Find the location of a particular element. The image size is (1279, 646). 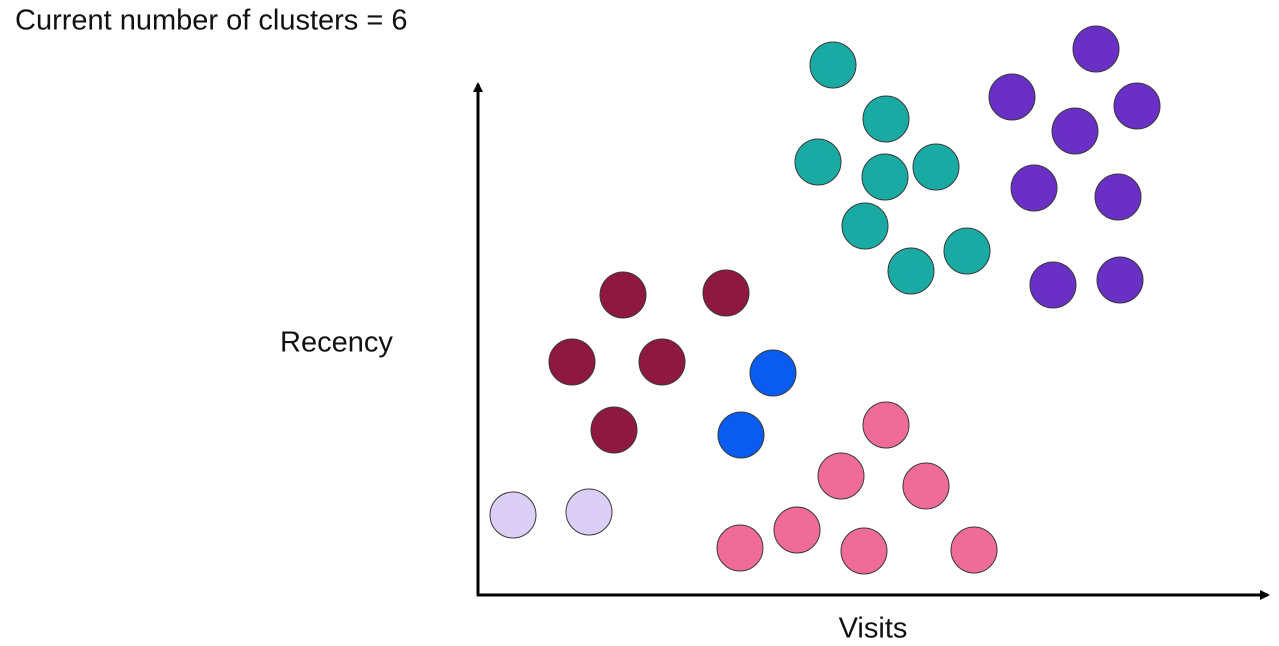

title: Current number of clusters = 6 is located at coordinates (211, 21).